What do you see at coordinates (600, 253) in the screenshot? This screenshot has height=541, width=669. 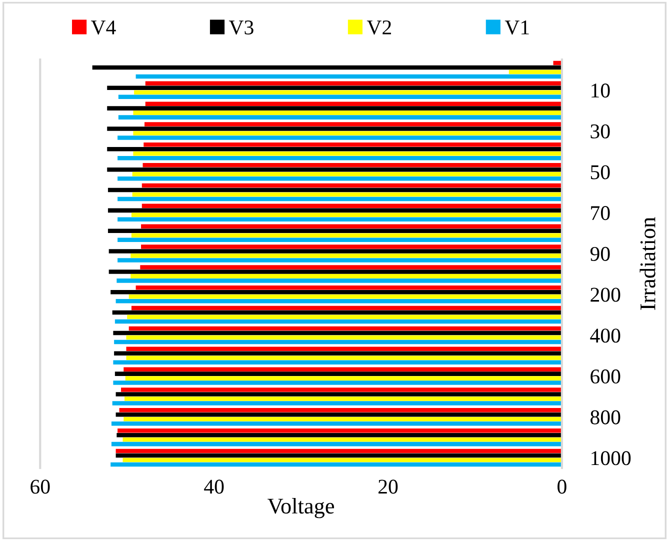 I see `y-tick-label: 90` at bounding box center [600, 253].